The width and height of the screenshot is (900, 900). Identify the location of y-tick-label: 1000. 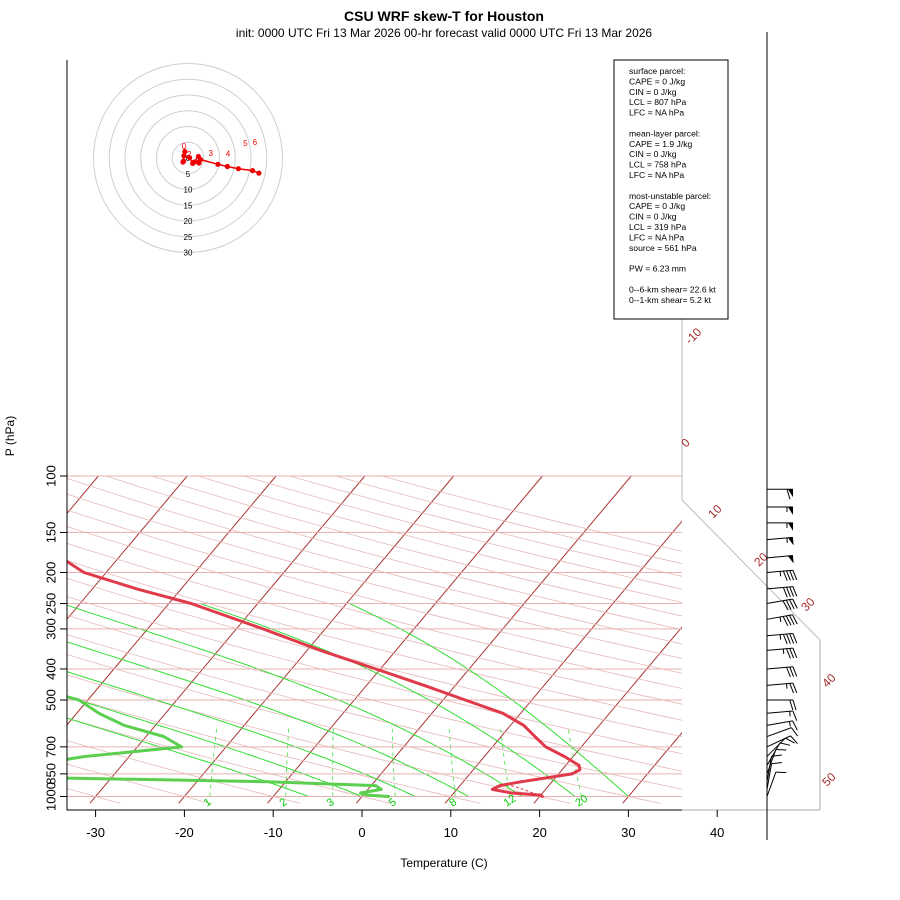
(50, 796).